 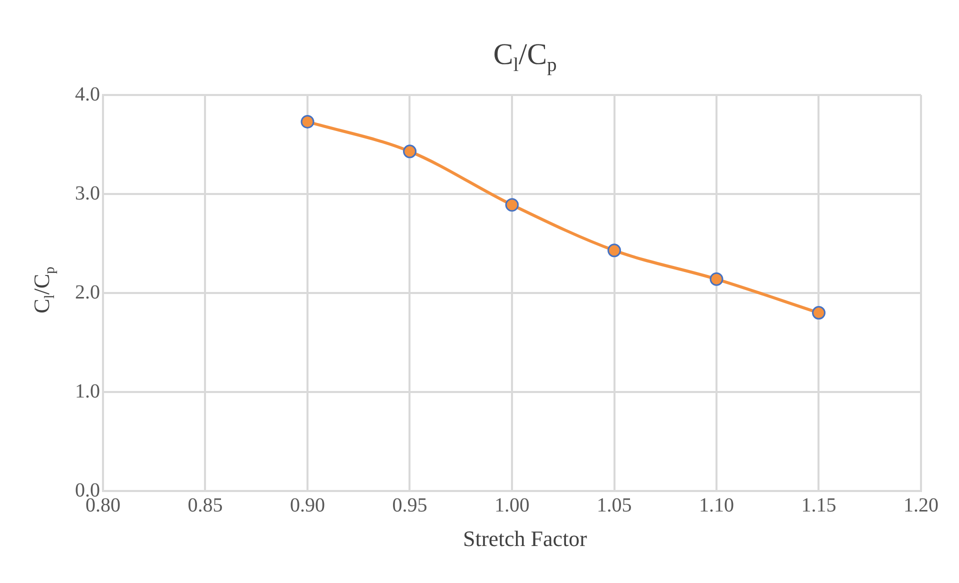 What do you see at coordinates (512, 505) in the screenshot?
I see `x-tick-label: 1.00` at bounding box center [512, 505].